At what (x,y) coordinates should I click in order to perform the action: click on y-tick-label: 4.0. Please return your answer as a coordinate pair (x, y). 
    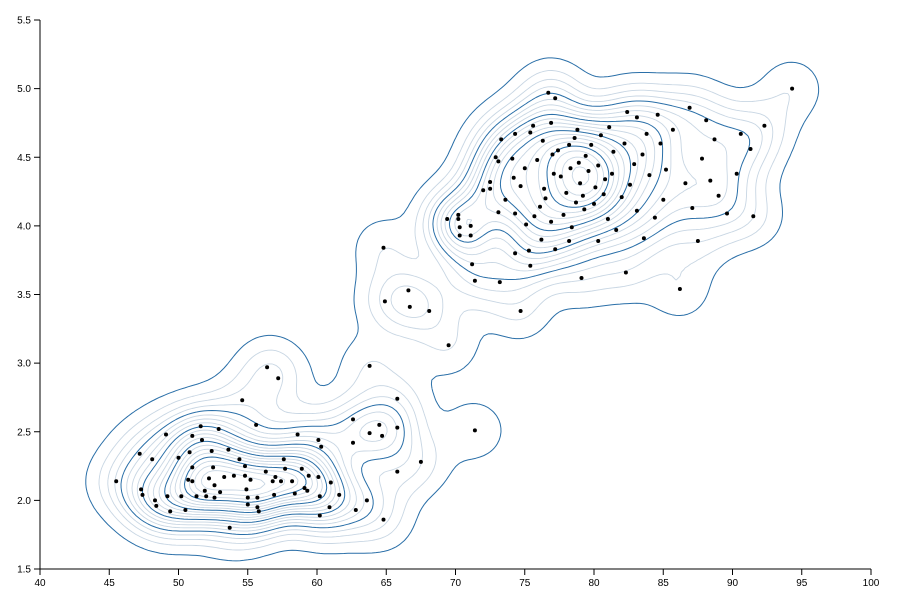
    Looking at the image, I should click on (24, 226).